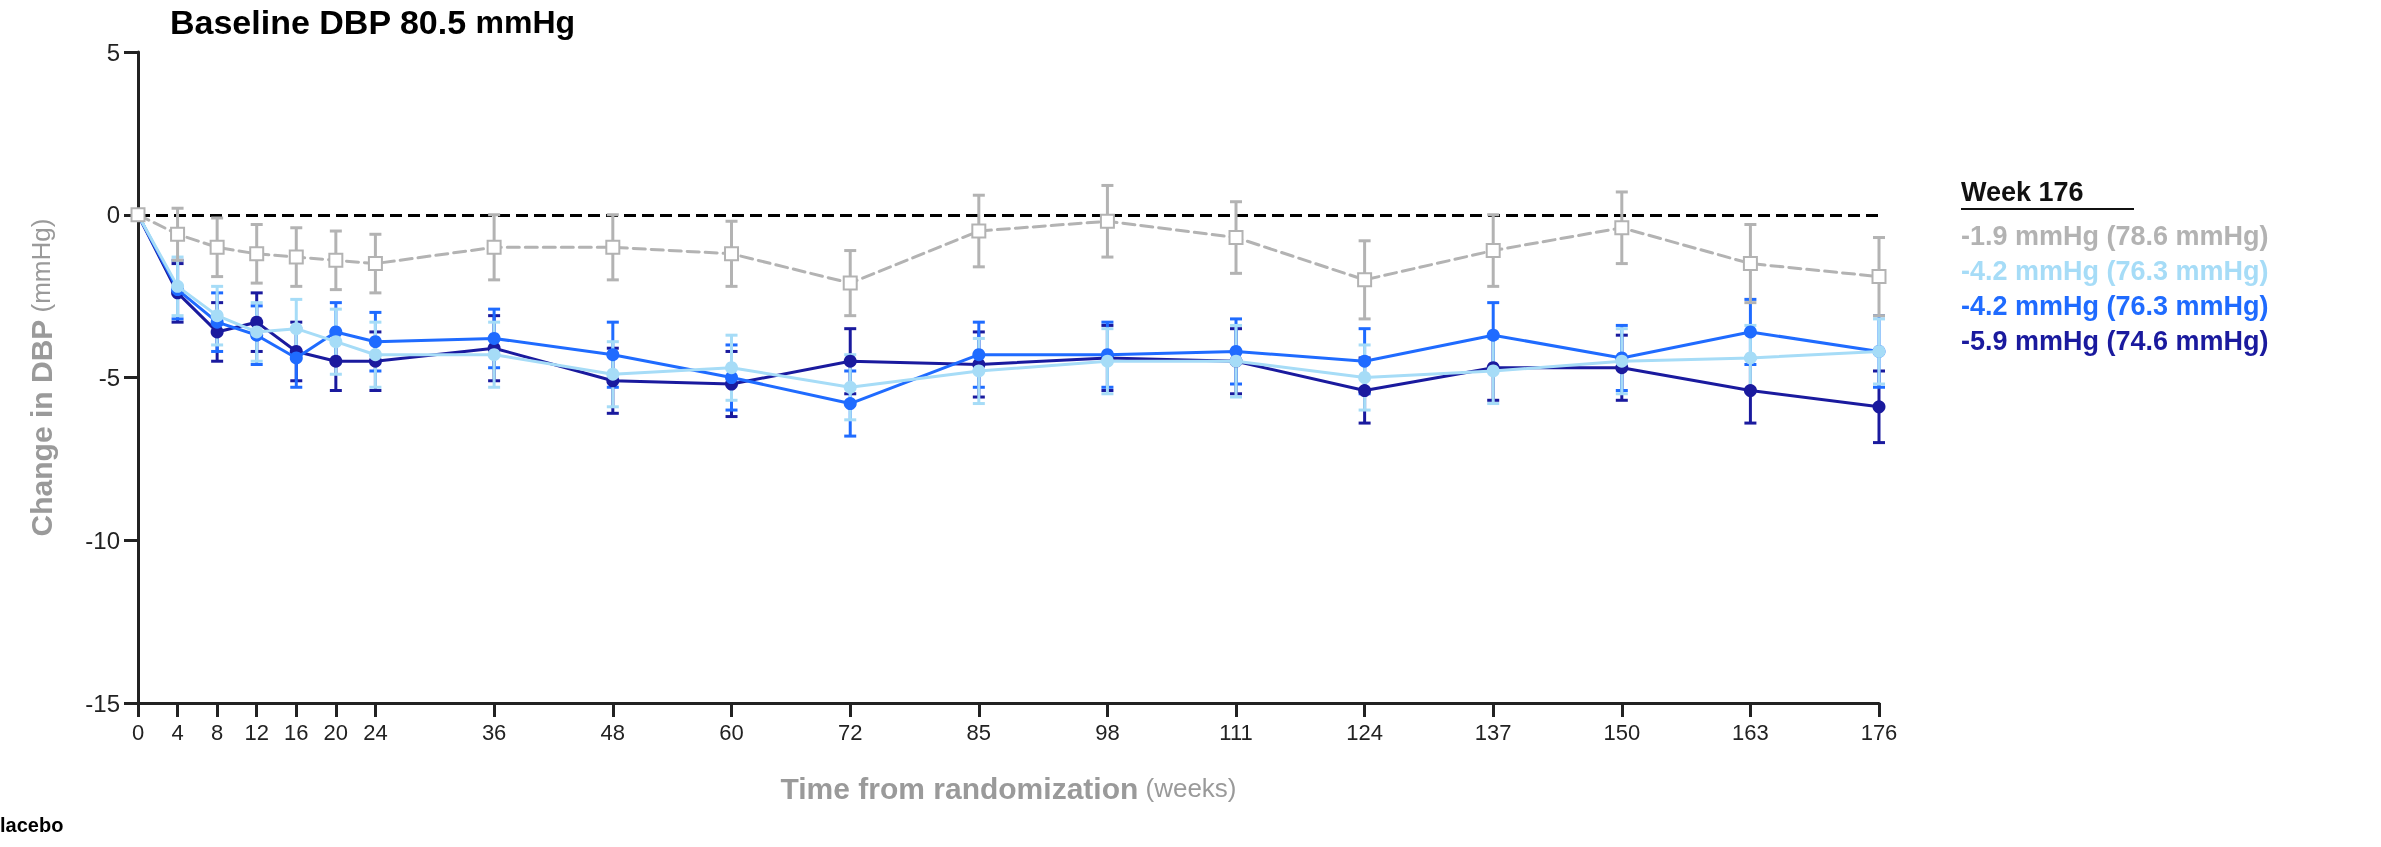 This screenshot has width=2381, height=847. Describe the element at coordinates (41, 377) in the screenshot. I see `y-axis-title: Change in DBP (mmHg)` at that location.